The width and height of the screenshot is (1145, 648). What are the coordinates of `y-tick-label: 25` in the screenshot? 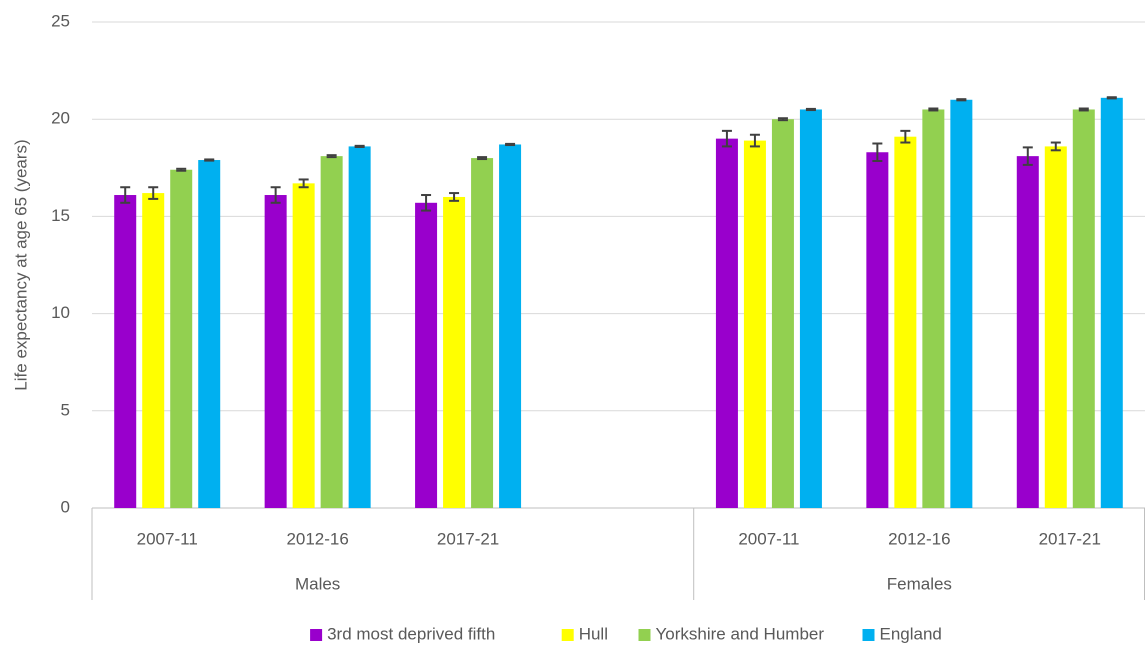 It's located at (60, 20).